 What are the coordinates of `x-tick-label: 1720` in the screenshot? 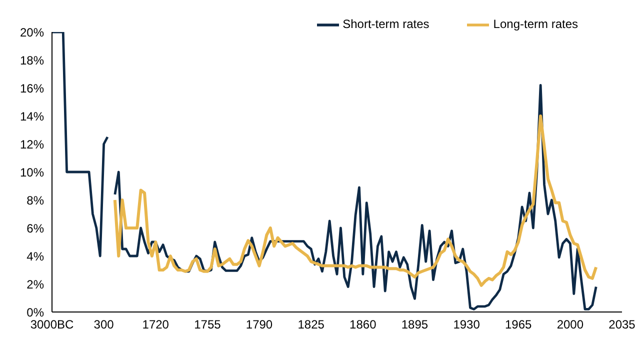 It's located at (156, 325).